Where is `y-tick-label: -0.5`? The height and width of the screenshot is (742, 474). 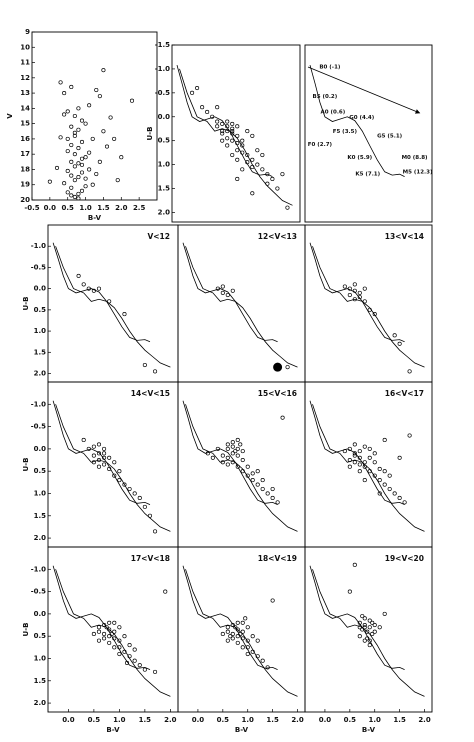 y-tick-label: -0.5 is located at coordinates (38, 592).